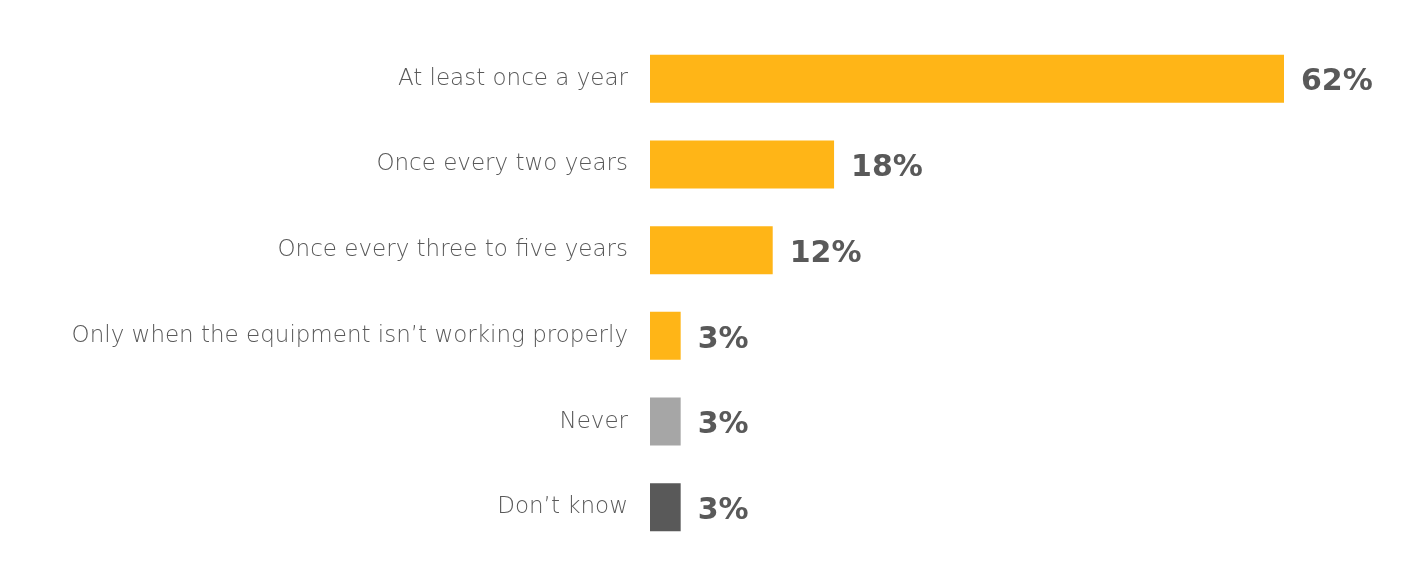 The width and height of the screenshot is (1401, 588). Describe the element at coordinates (887, 166) in the screenshot. I see `data-label: 18%` at that location.